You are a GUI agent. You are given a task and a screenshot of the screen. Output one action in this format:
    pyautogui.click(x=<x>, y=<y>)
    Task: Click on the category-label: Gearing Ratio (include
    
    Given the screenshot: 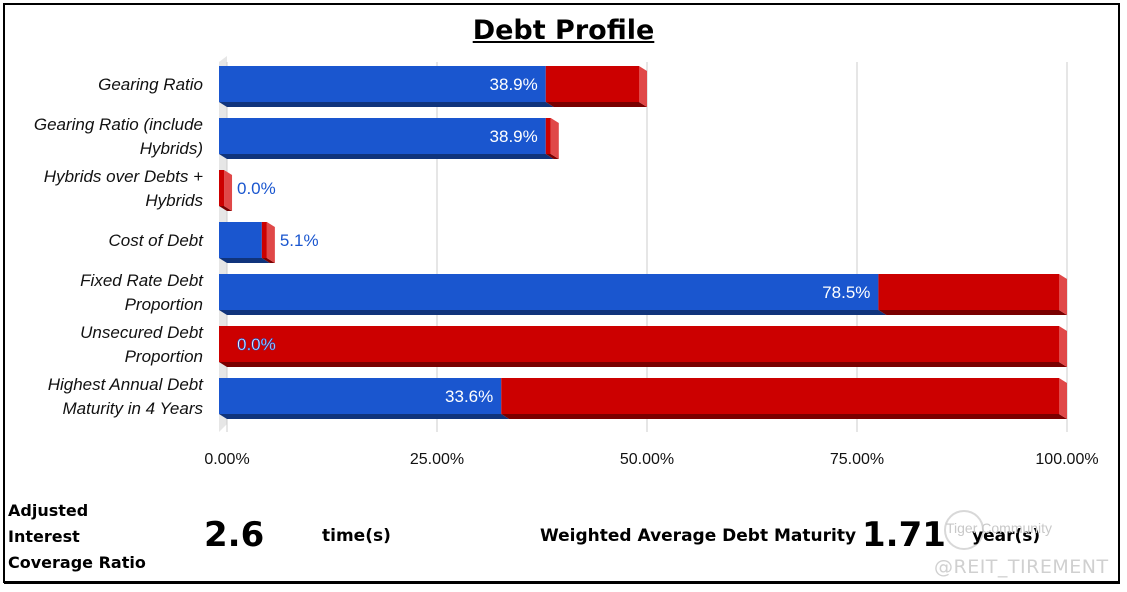 What is the action you would take?
    pyautogui.click(x=118, y=124)
    